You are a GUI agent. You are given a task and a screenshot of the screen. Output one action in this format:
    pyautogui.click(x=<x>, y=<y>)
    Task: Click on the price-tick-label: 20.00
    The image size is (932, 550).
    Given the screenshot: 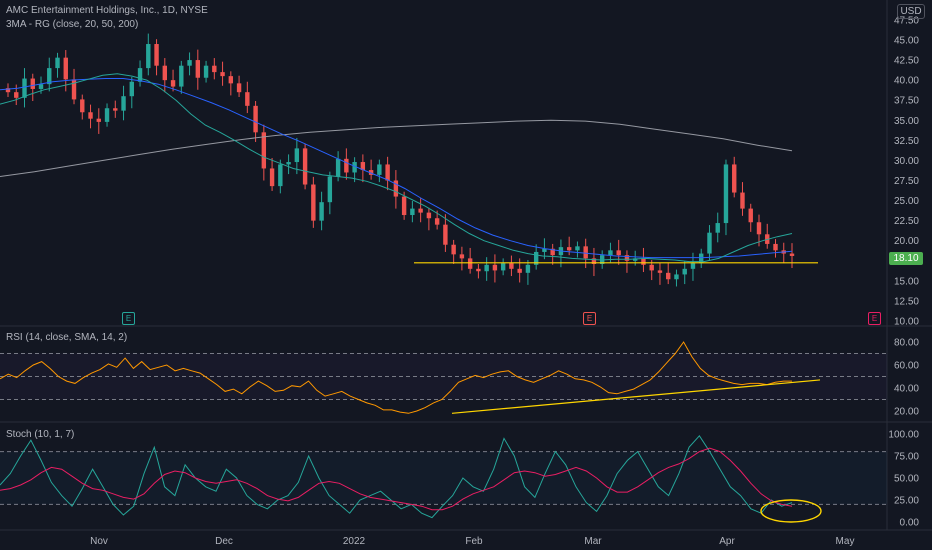 What is the action you would take?
    pyautogui.click(x=906, y=241)
    